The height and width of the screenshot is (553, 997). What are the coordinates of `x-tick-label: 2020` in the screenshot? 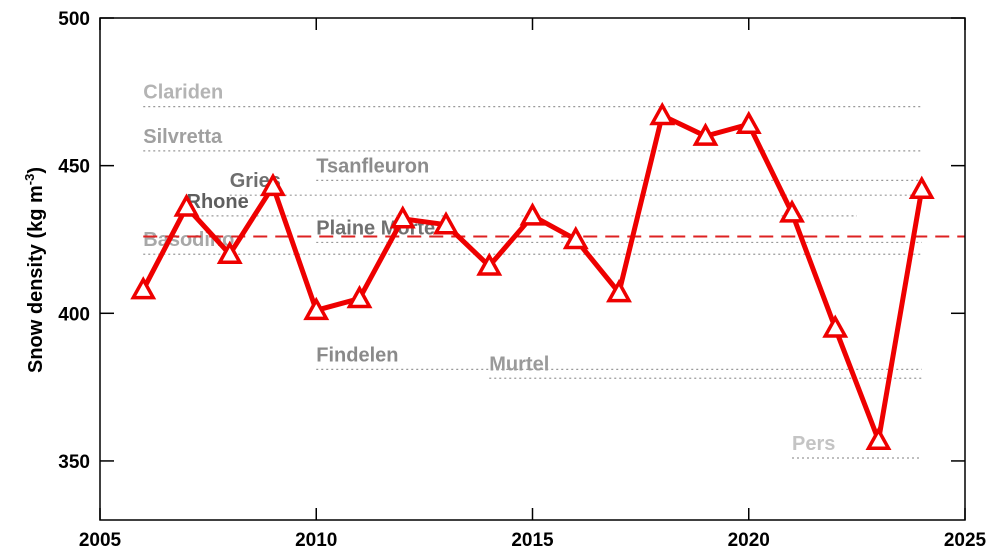 It's located at (749, 540).